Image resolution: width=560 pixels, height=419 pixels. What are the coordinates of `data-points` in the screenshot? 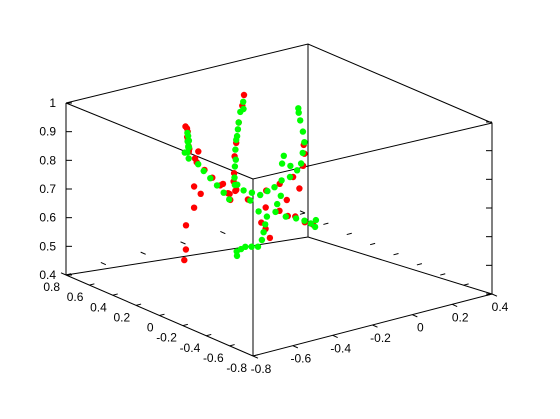 It's located at (250, 177).